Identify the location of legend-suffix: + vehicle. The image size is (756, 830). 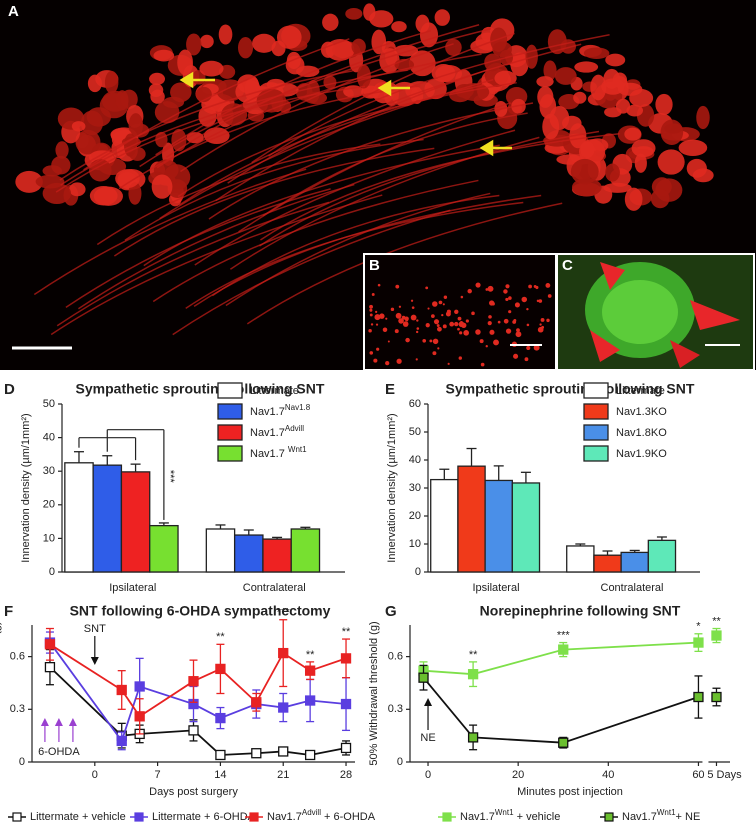
(537, 817).